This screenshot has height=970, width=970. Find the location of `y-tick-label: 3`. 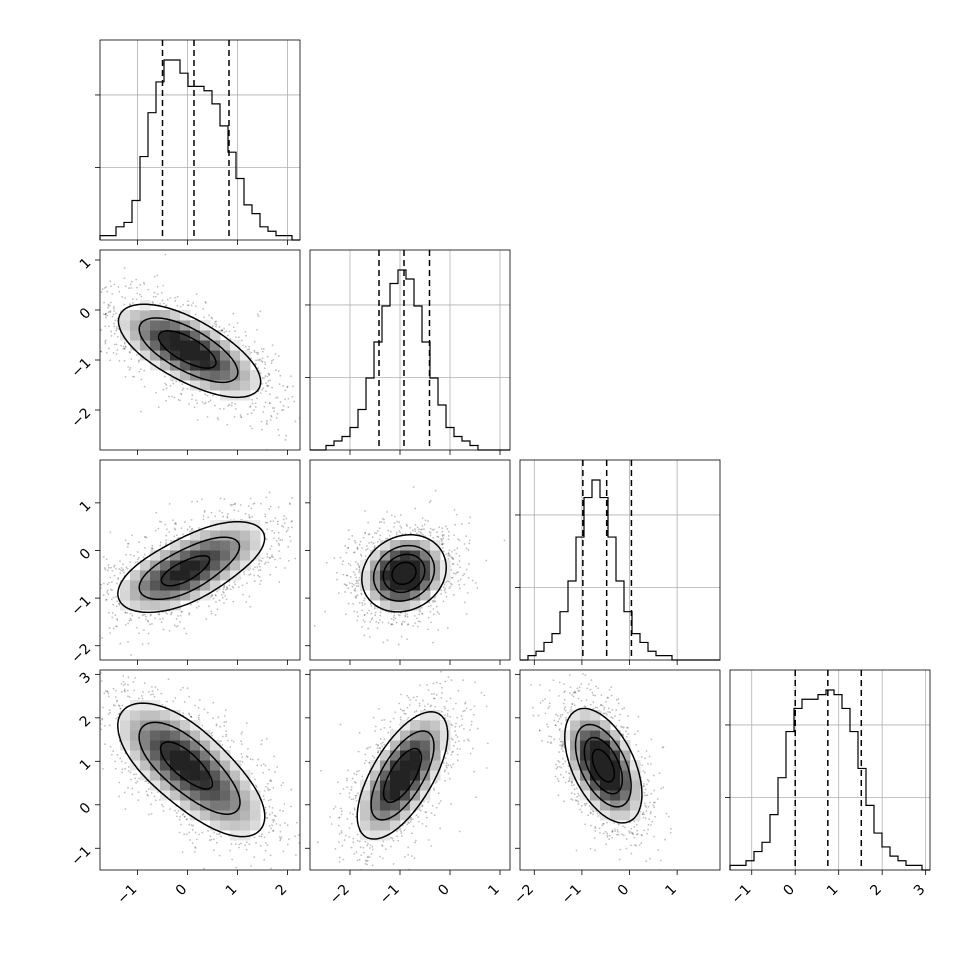

y-tick-label: 3 is located at coordinates (86, 678).